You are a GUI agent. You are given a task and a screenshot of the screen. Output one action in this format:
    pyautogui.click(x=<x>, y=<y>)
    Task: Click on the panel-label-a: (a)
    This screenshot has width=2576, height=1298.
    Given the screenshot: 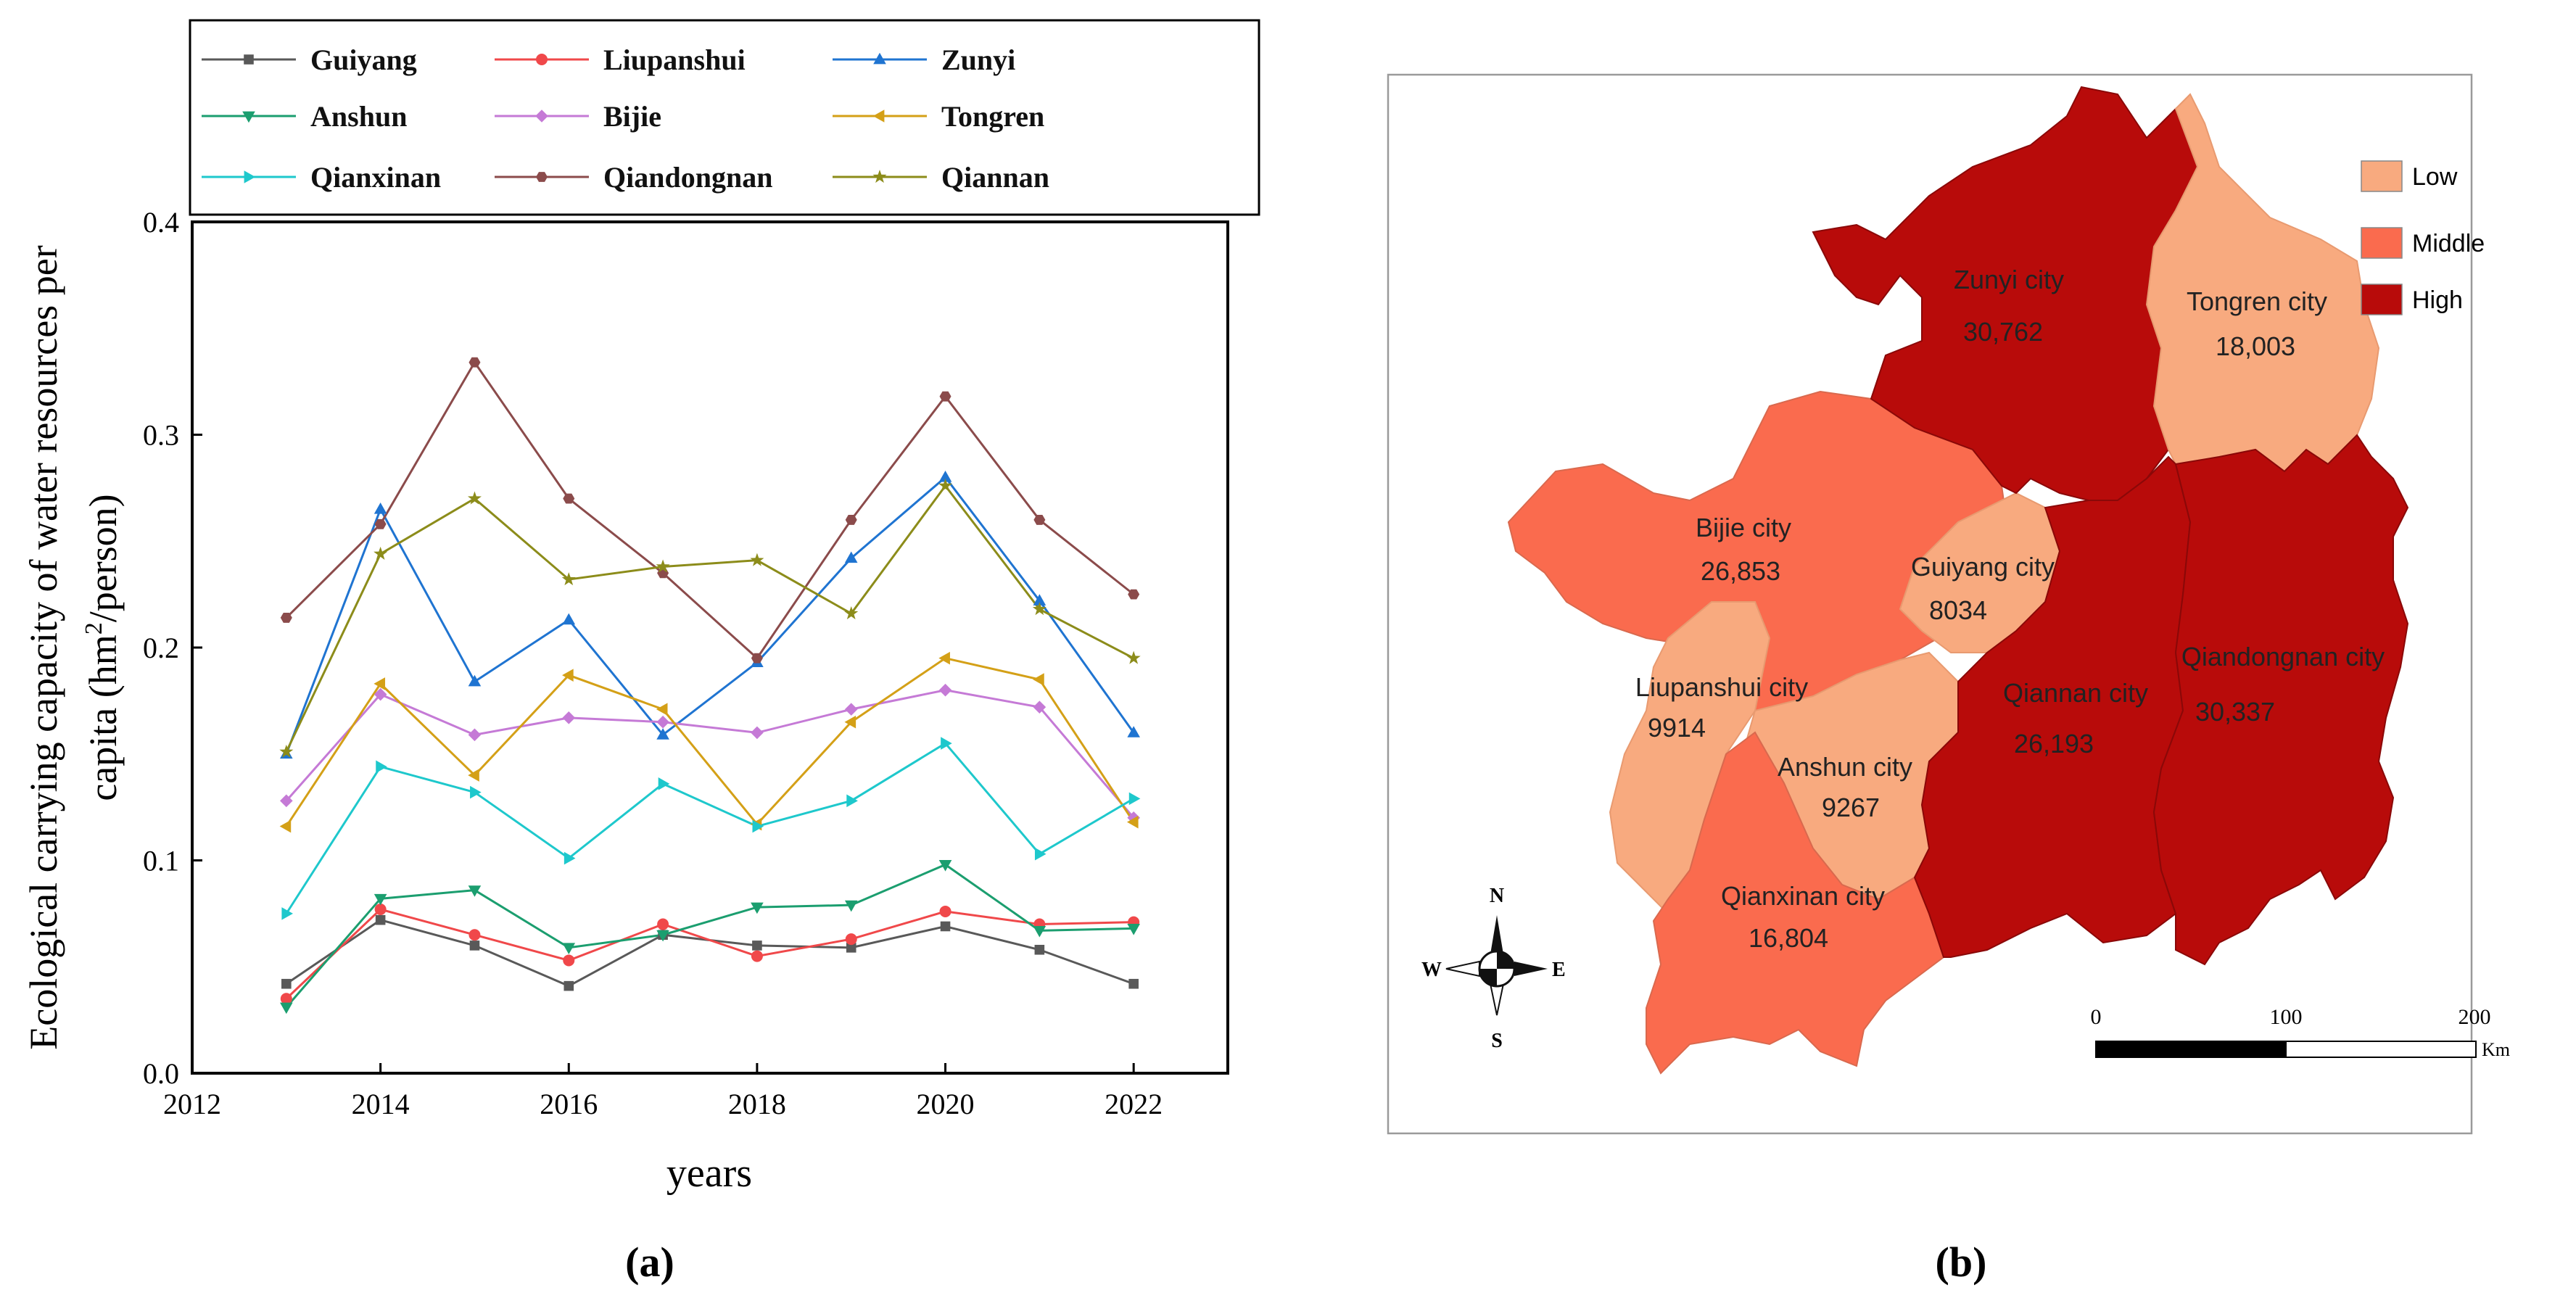 What is the action you would take?
    pyautogui.click(x=649, y=1262)
    